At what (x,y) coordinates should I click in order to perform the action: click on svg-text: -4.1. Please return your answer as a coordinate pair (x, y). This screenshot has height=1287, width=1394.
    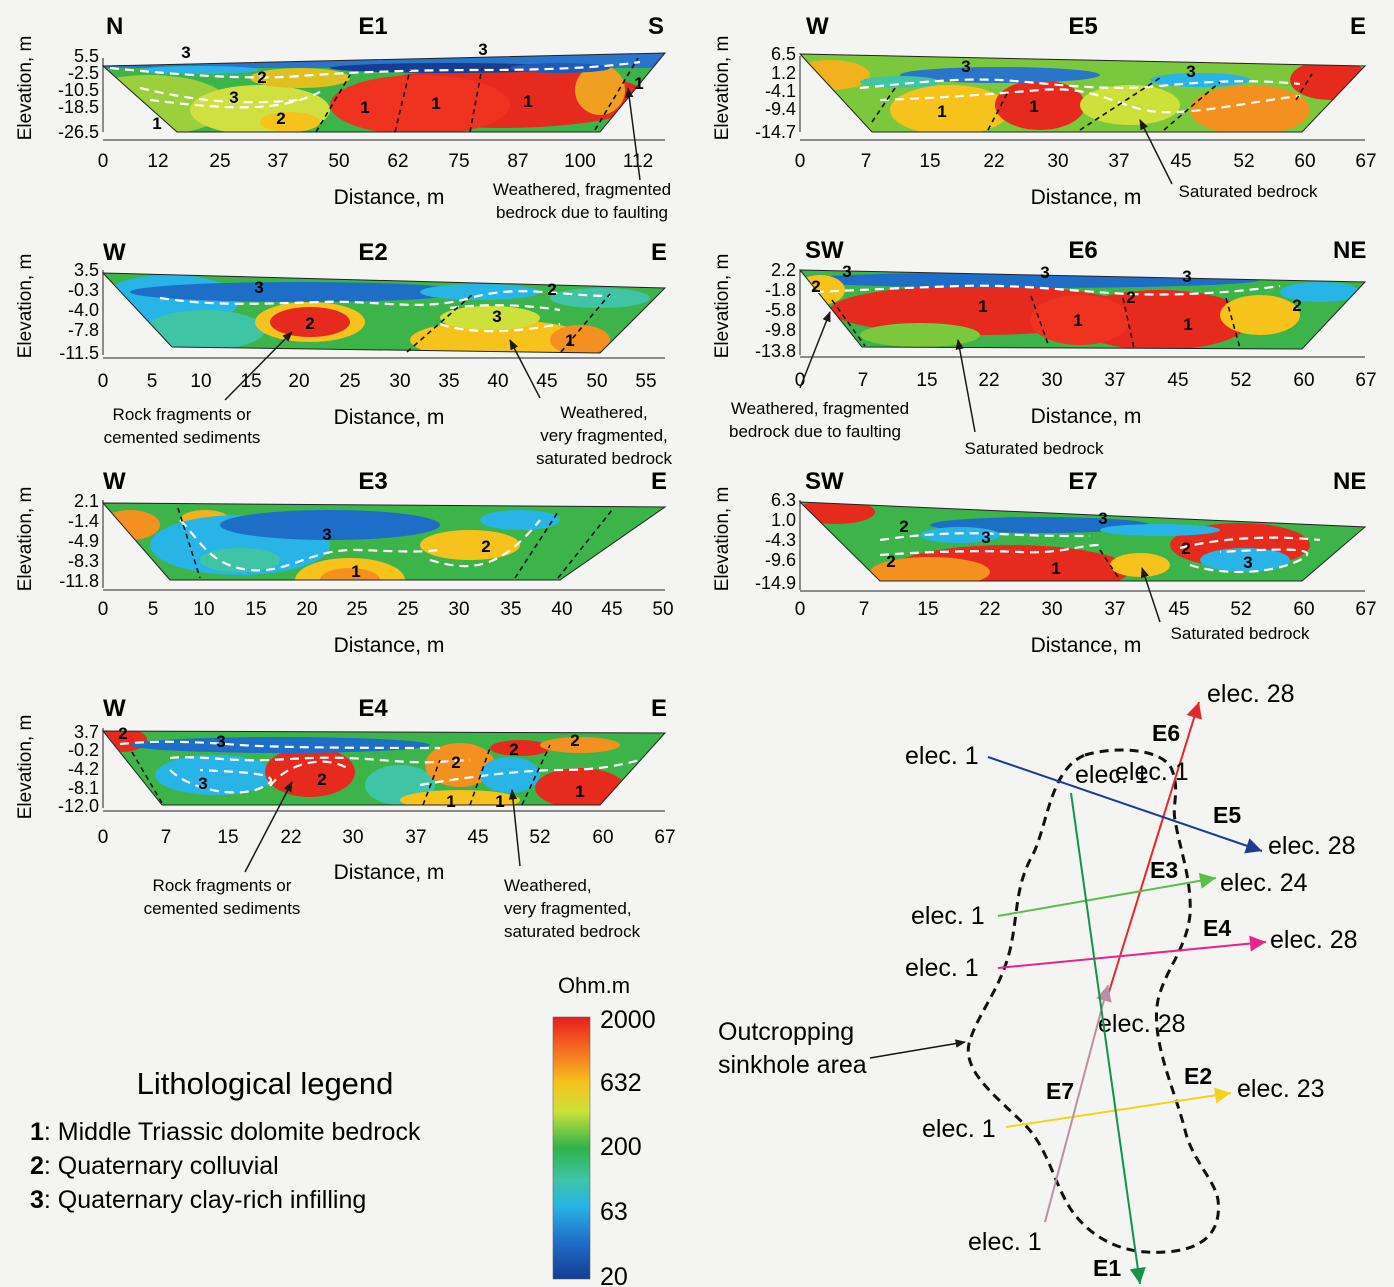
    Looking at the image, I should click on (780, 91).